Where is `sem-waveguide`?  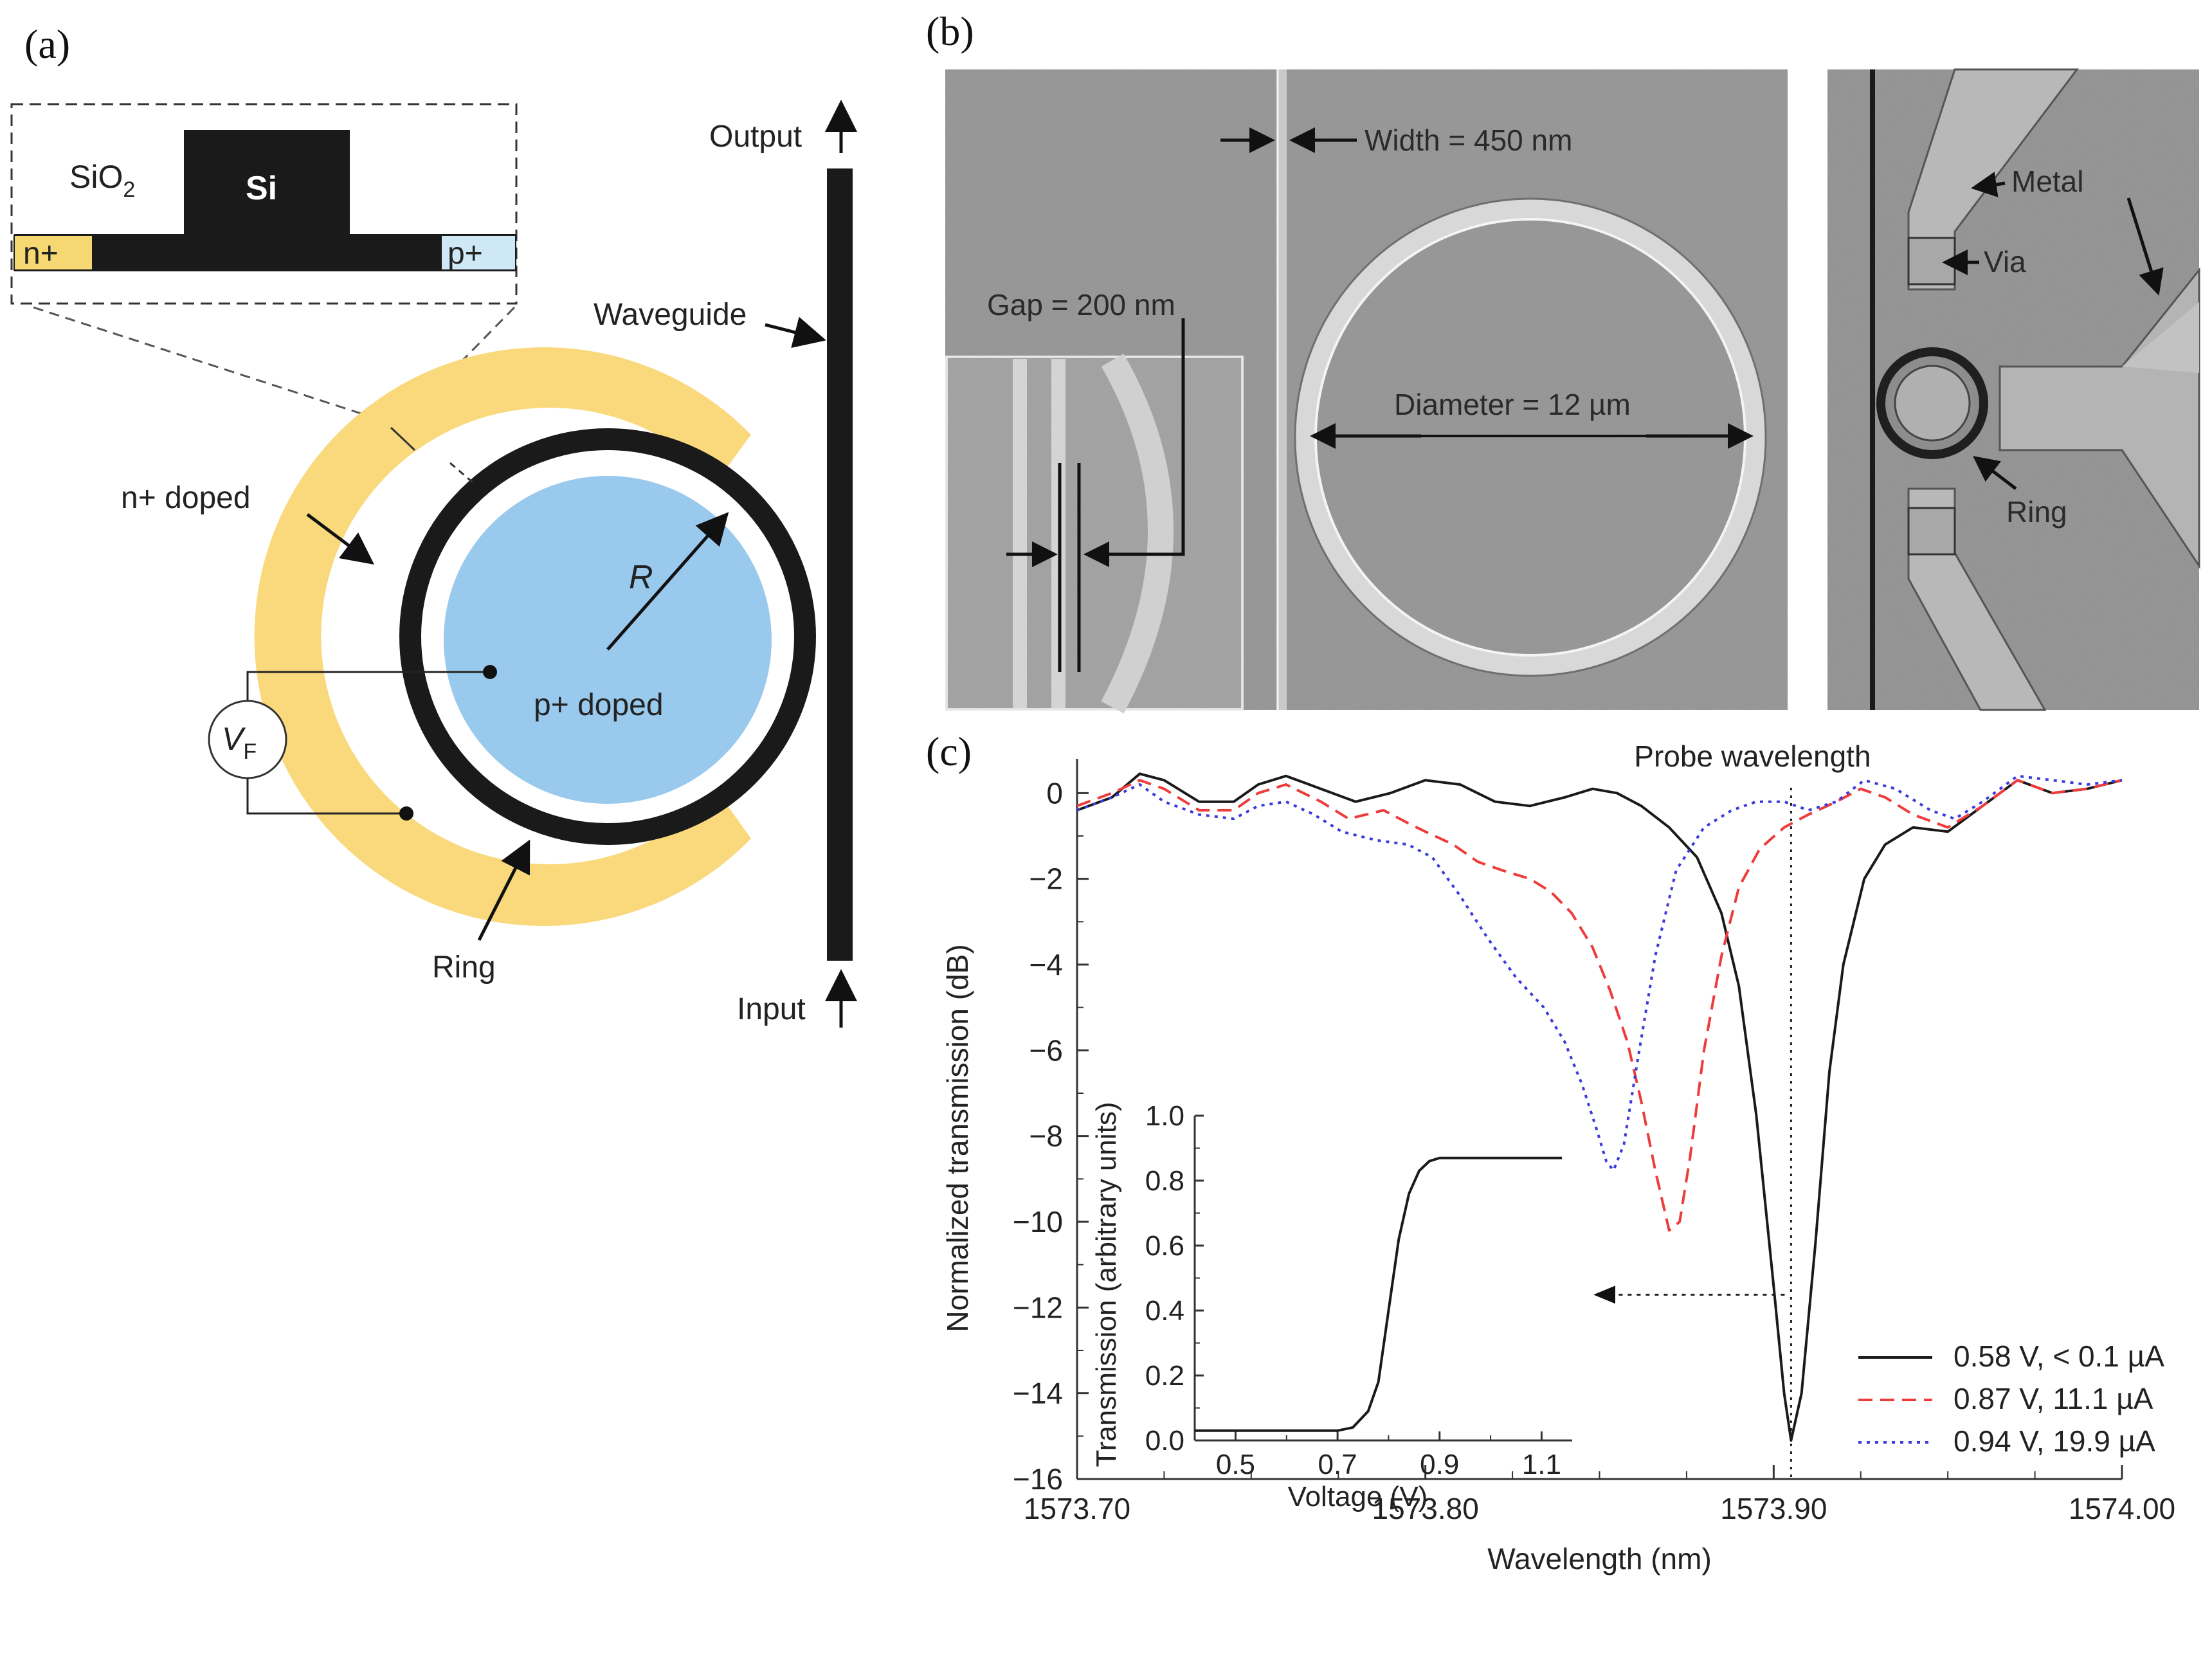
sem-waveguide is located at coordinates (1281, 390).